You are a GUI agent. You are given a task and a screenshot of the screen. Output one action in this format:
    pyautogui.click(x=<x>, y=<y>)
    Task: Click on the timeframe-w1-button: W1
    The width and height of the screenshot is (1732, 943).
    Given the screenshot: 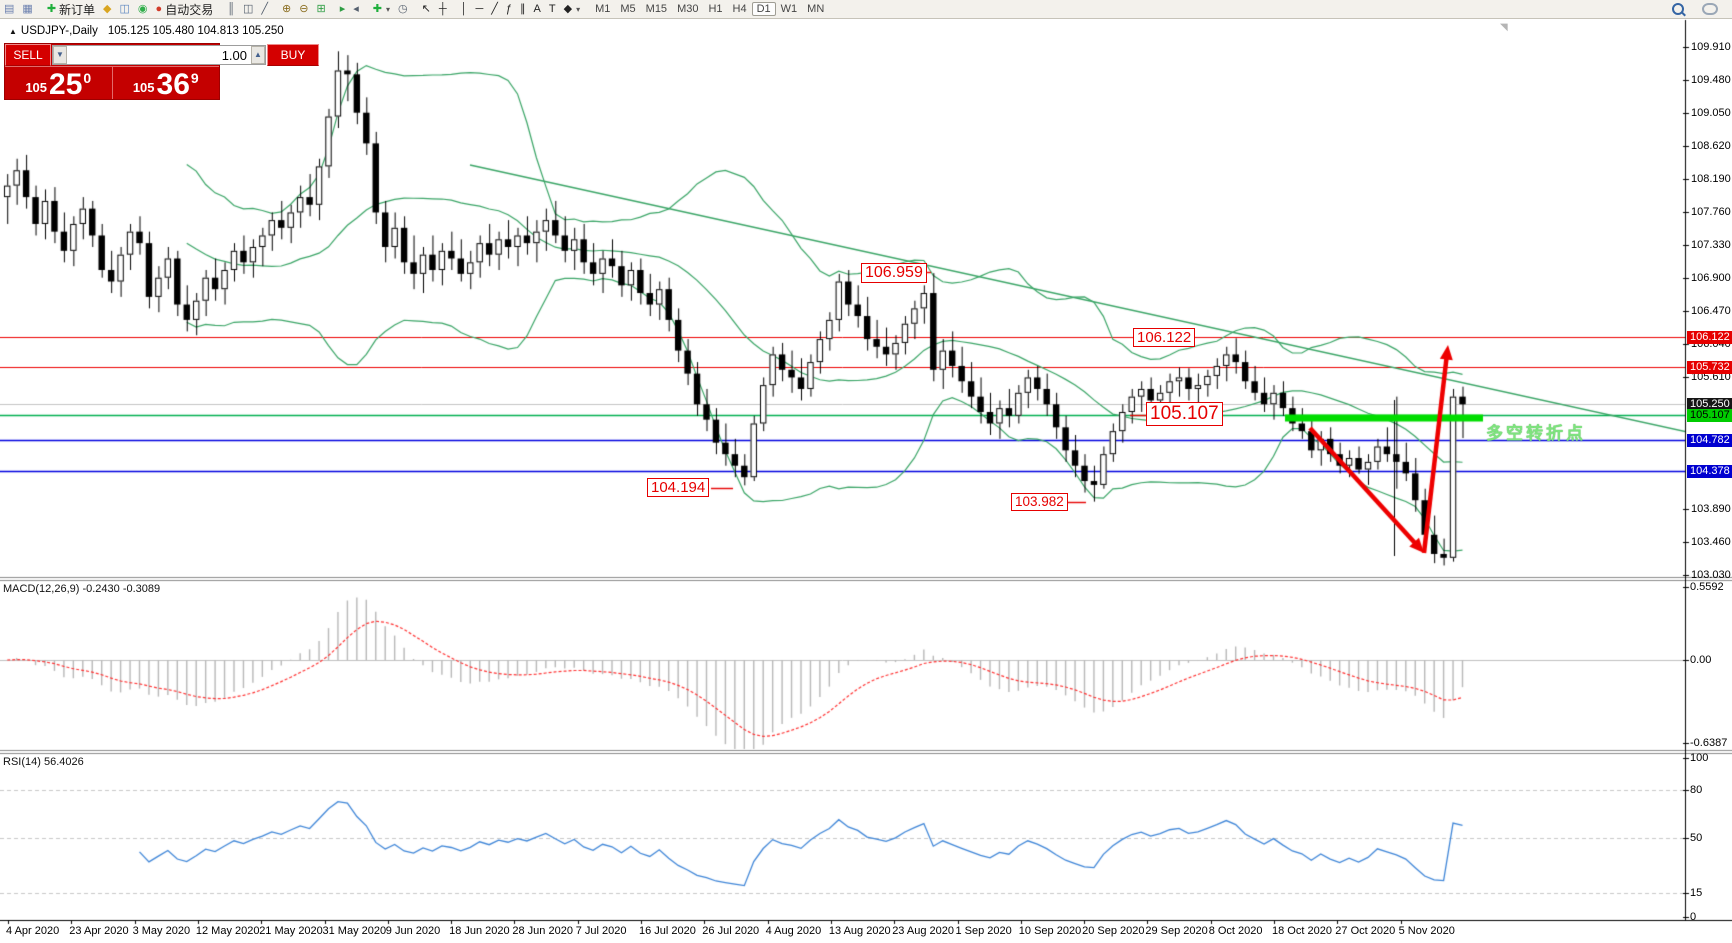 What is the action you would take?
    pyautogui.click(x=789, y=9)
    